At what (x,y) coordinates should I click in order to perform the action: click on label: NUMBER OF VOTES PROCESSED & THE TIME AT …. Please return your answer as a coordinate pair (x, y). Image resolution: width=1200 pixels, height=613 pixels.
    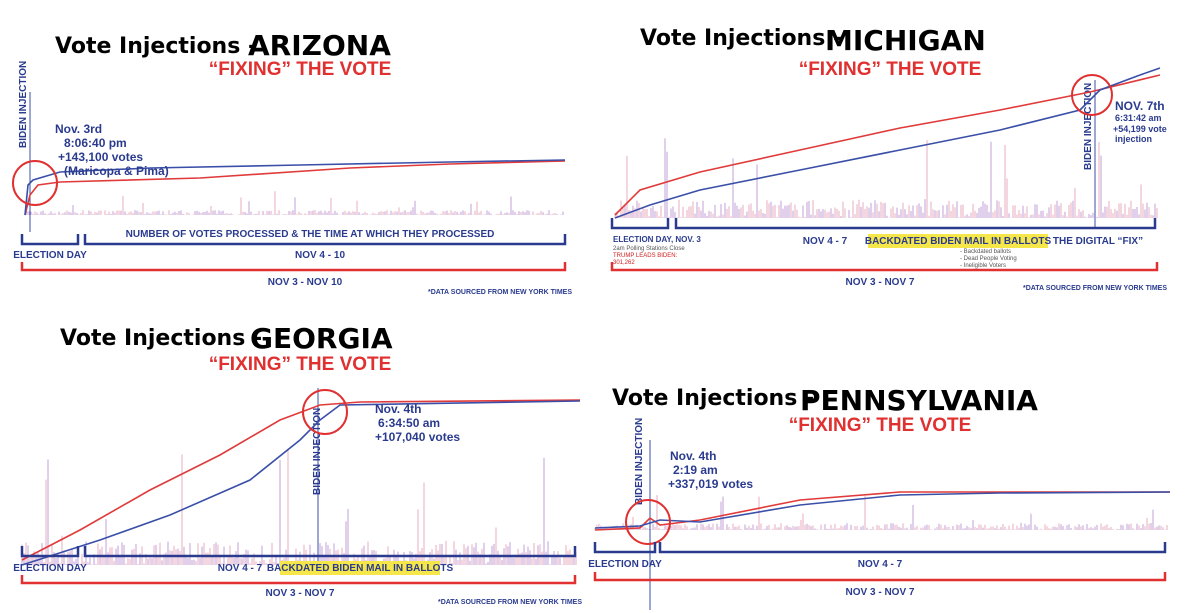
    Looking at the image, I should click on (310, 234).